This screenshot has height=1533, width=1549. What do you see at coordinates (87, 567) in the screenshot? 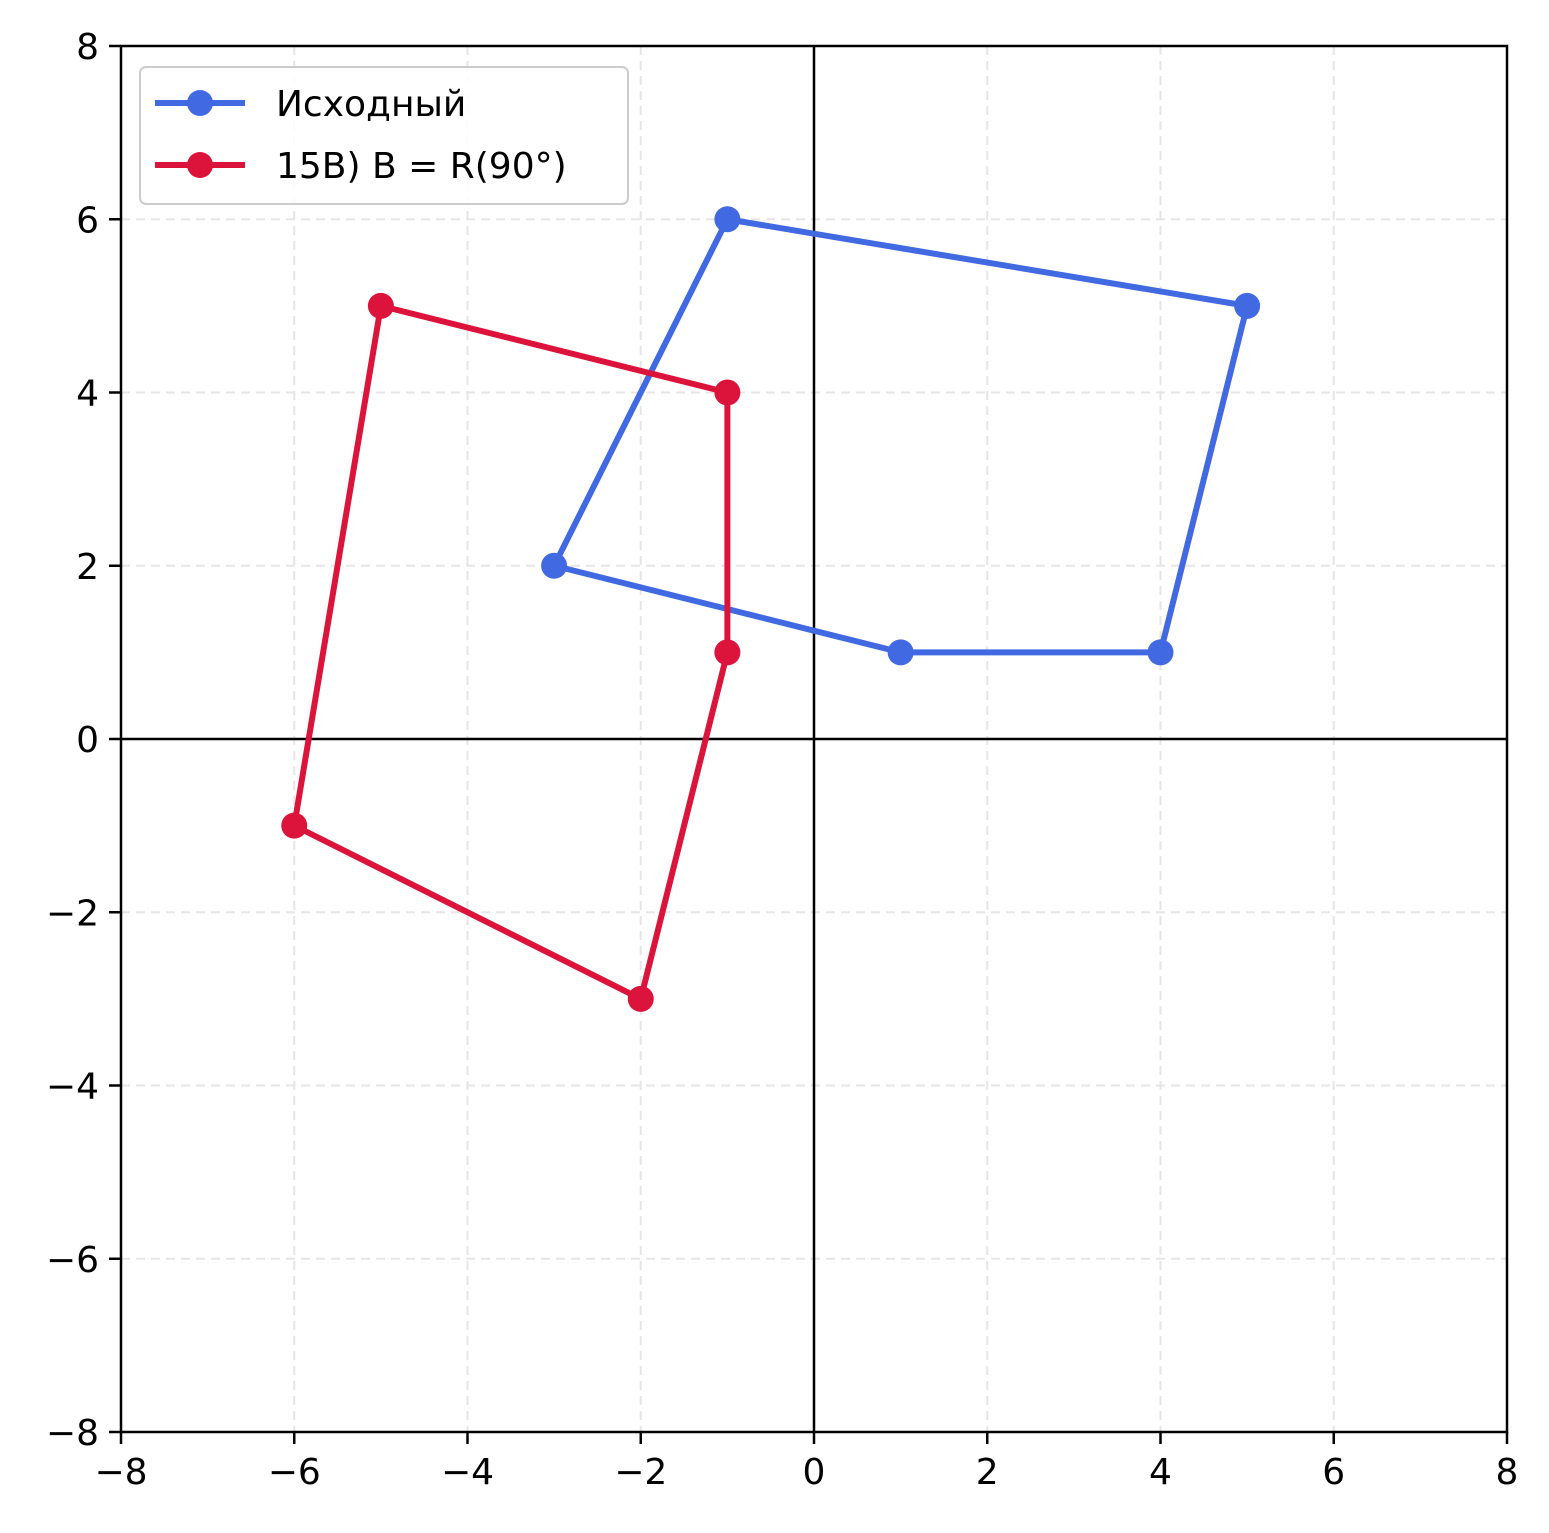
I see `y-tick-label: 2` at bounding box center [87, 567].